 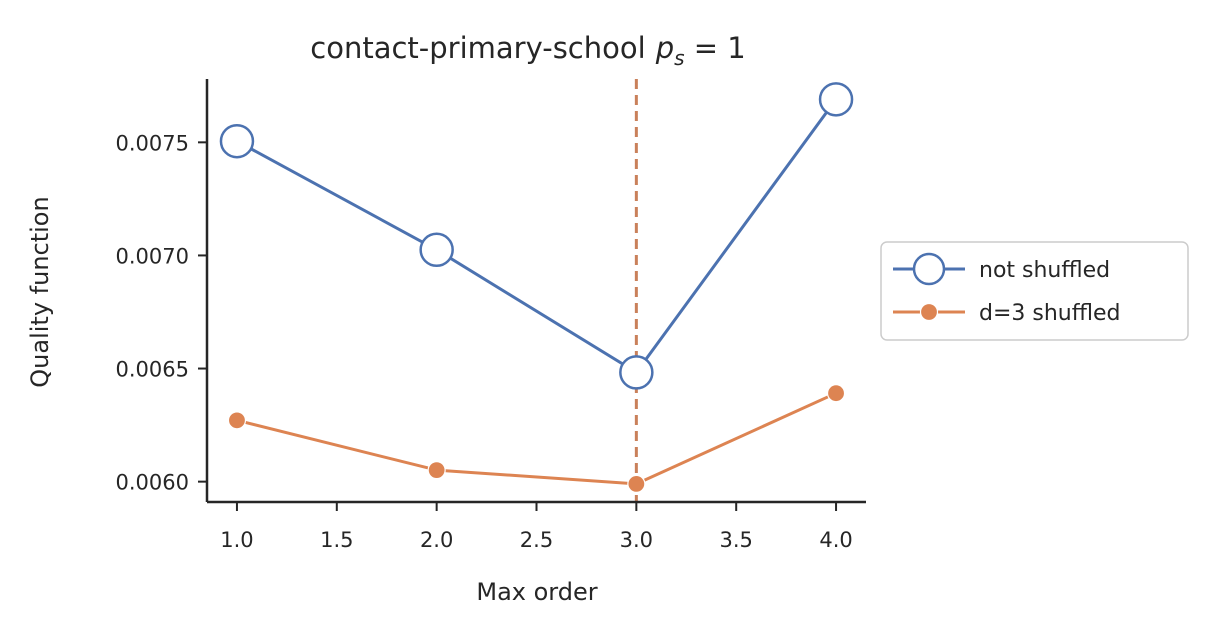 I want to click on chart-title-text: contact-primary-school, so click(x=477, y=48).